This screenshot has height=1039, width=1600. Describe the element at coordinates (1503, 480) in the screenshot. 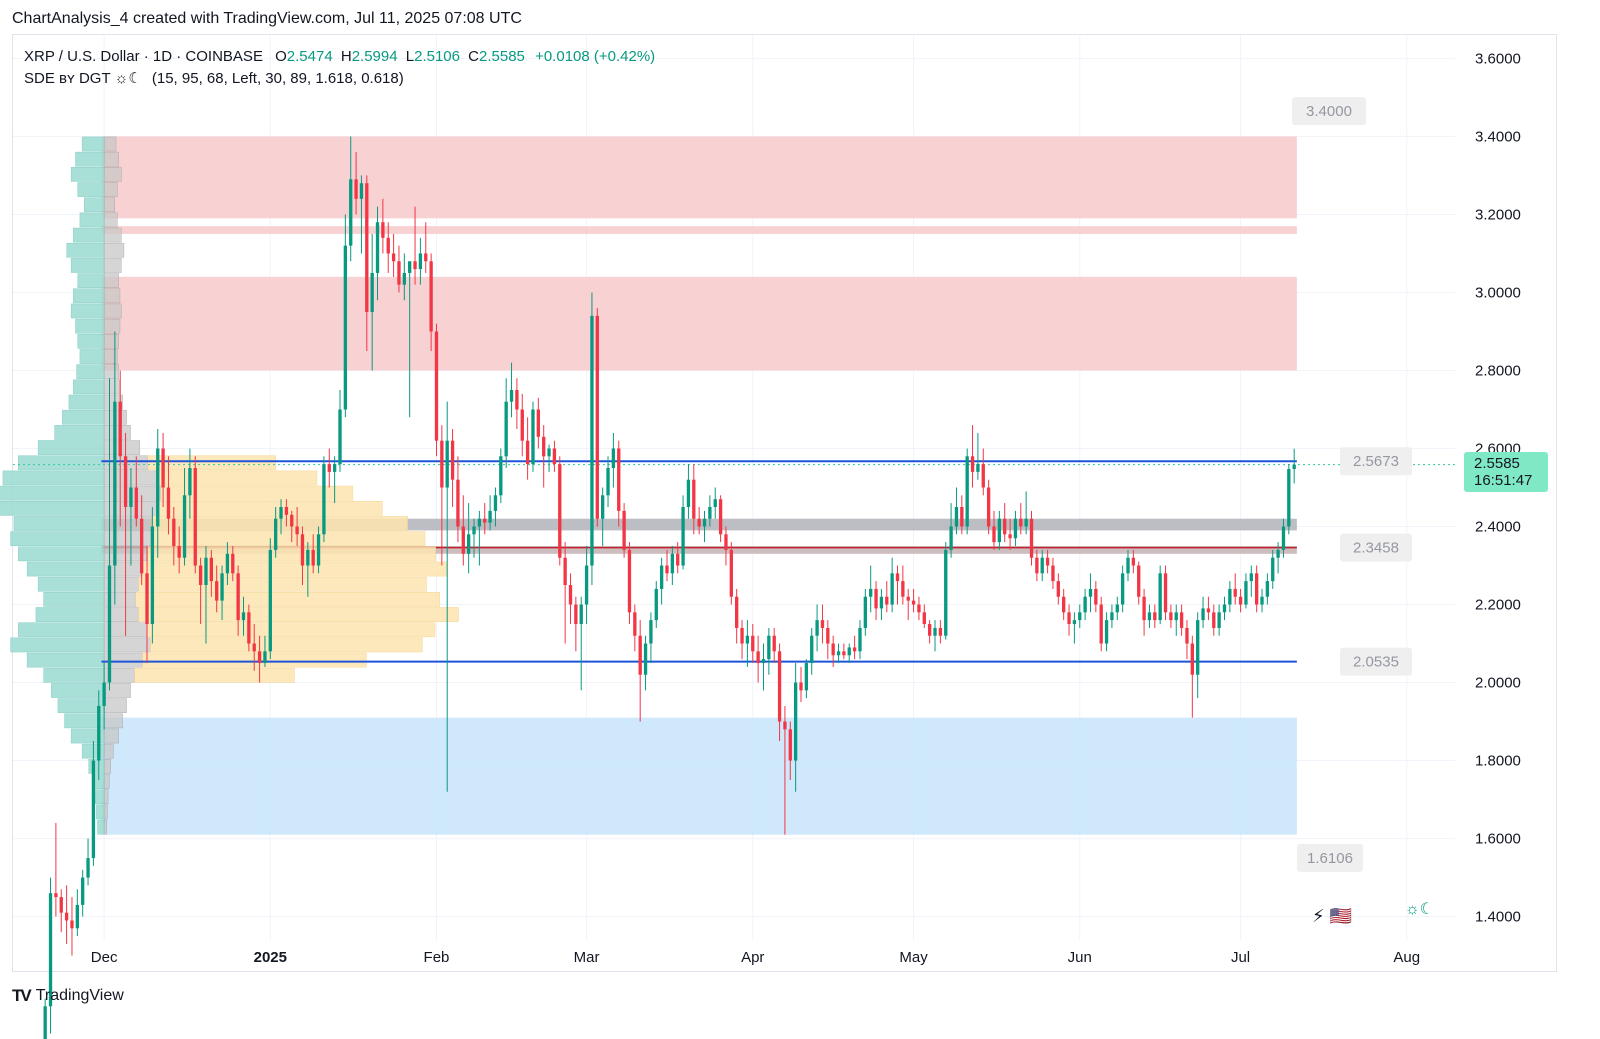

I see `bar-countdown: 16:51:47` at that location.